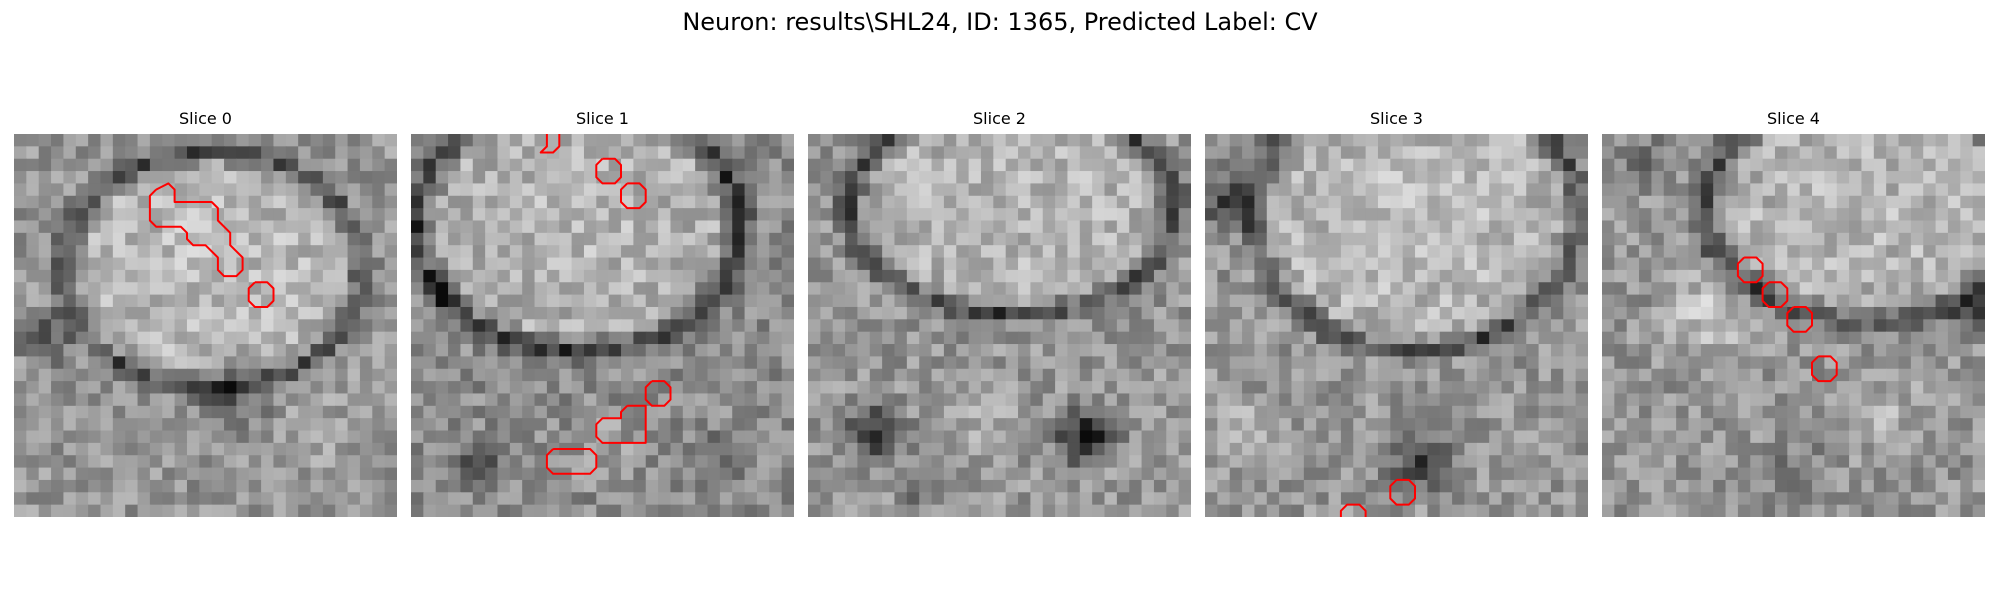 This screenshot has width=2000, height=600. I want to click on slice-0-image, so click(205, 325).